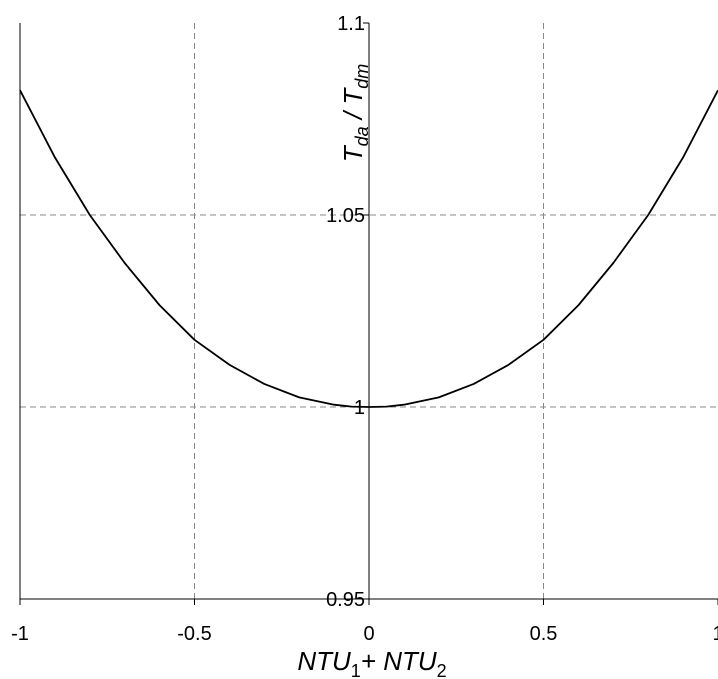 The image size is (718, 679). What do you see at coordinates (20, 634) in the screenshot?
I see `x-tick-label: -1` at bounding box center [20, 634].